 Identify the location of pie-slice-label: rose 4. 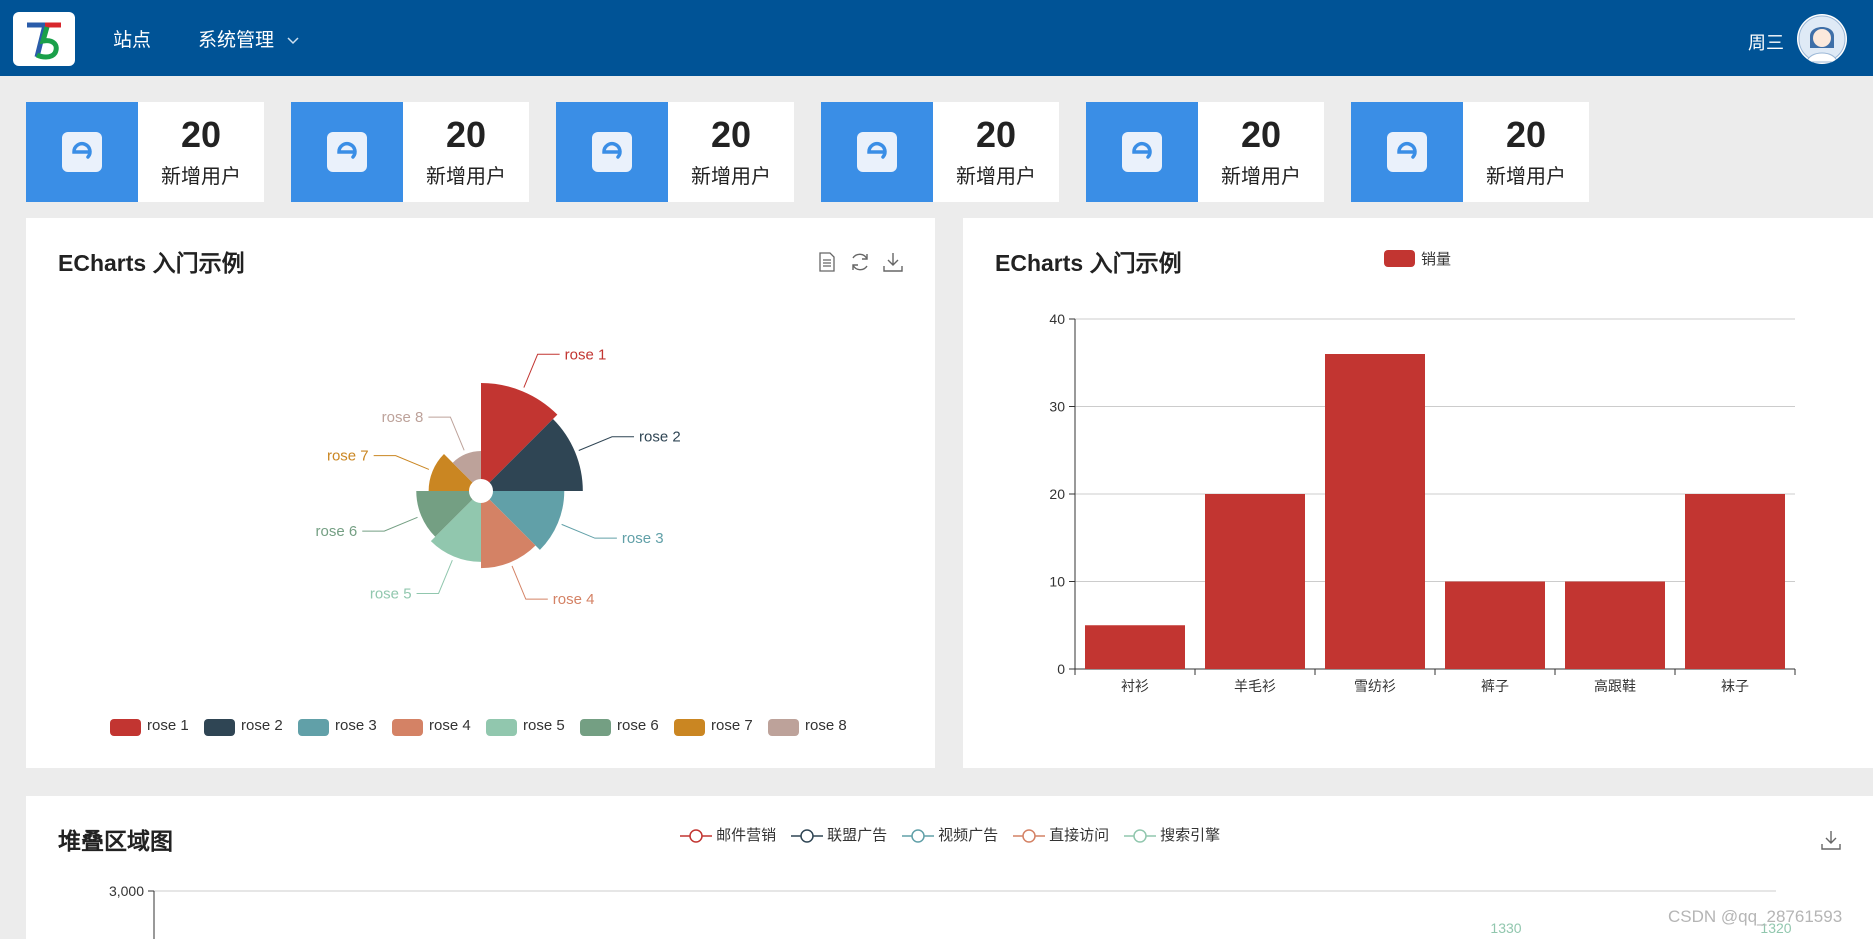
(574, 599).